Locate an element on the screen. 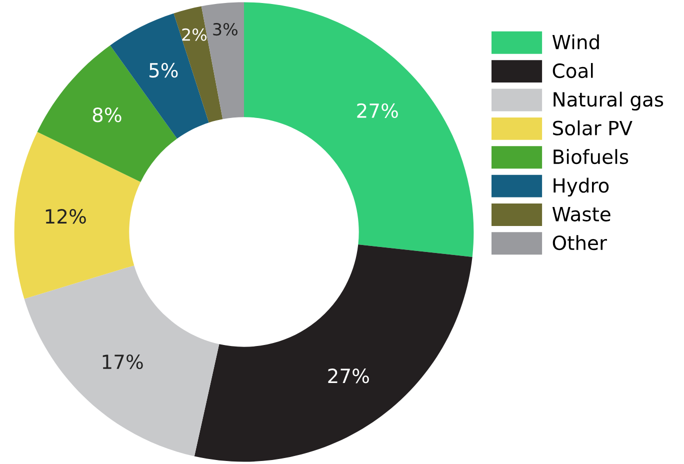 The width and height of the screenshot is (684, 464). data-label: 8% is located at coordinates (107, 115).